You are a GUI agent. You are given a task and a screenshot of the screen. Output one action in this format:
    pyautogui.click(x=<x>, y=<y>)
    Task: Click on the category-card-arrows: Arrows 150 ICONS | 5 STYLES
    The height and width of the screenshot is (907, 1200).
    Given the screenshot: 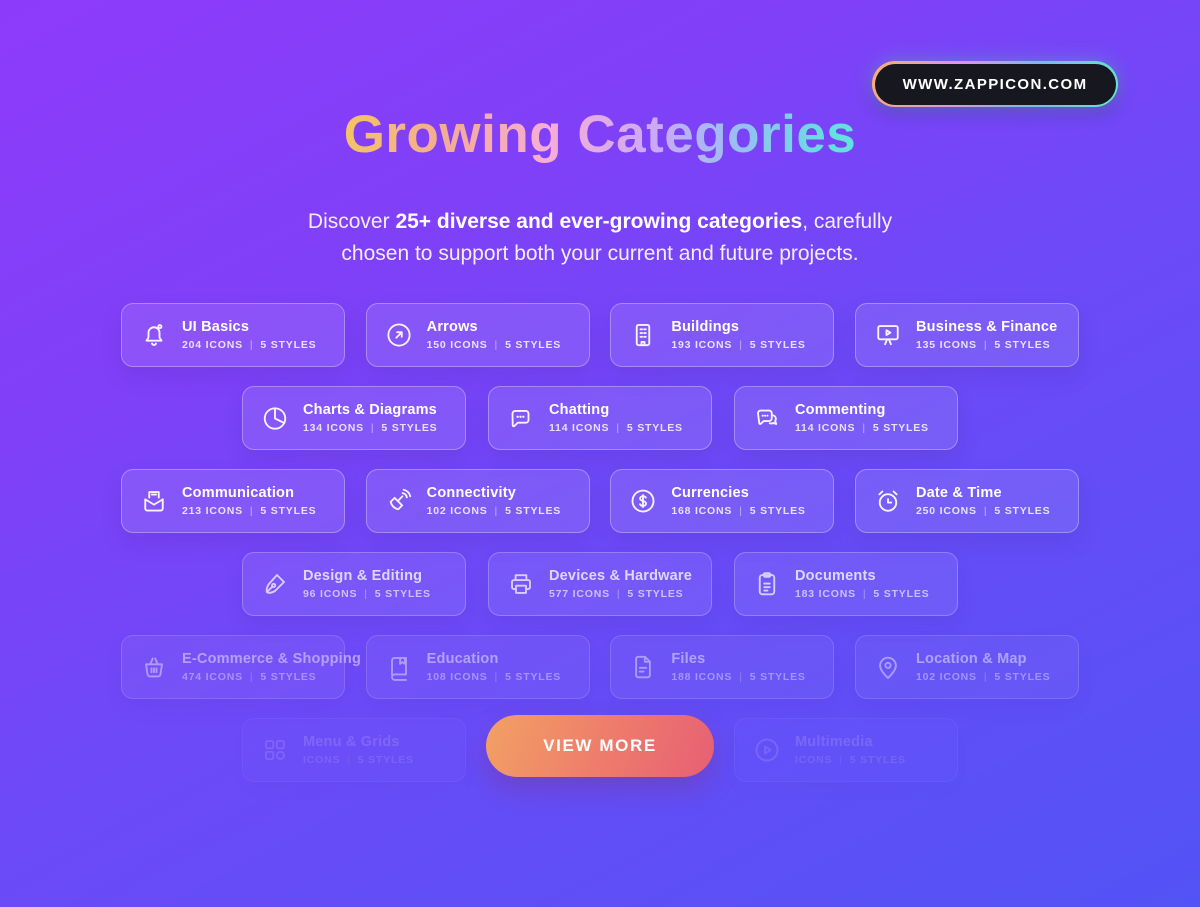 What is the action you would take?
    pyautogui.click(x=477, y=335)
    